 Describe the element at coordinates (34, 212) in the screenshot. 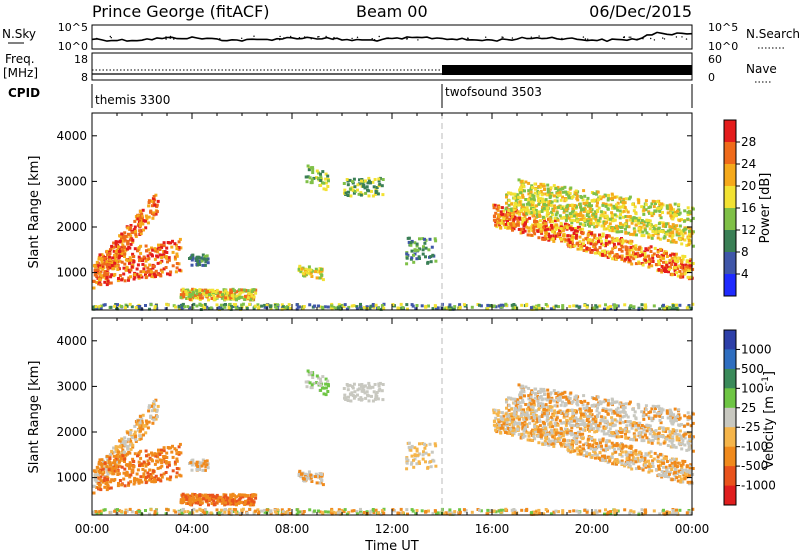

I see `power-ylabel: Slant Range [km]` at that location.